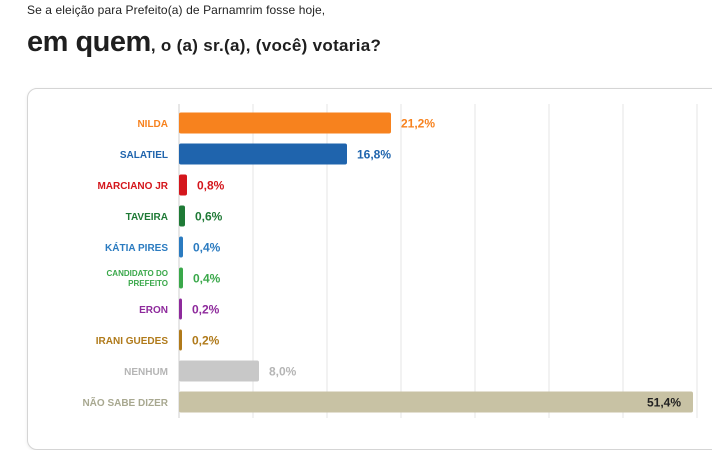  Describe the element at coordinates (137, 278) in the screenshot. I see `category-label: CANDIDATO DO PREFEITO` at that location.